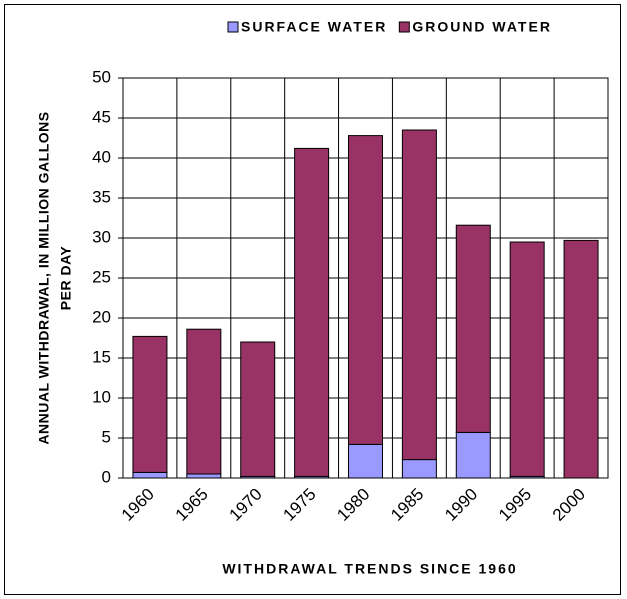 Image resolution: width=627 pixels, height=599 pixels. I want to click on y-tick-label: 45, so click(101, 116).